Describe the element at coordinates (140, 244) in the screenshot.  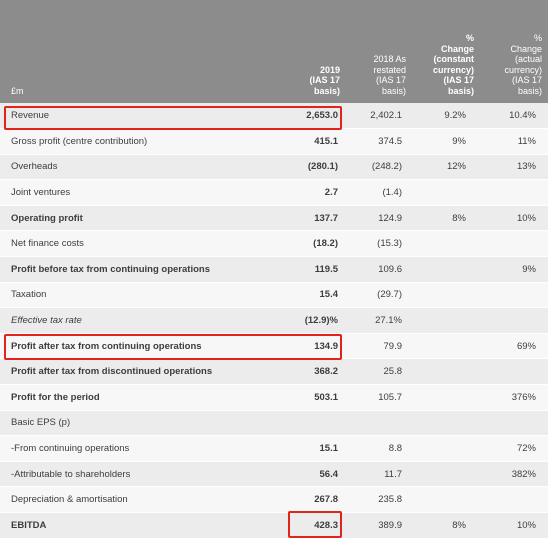
I see `row-label: Net finance costs` at that location.